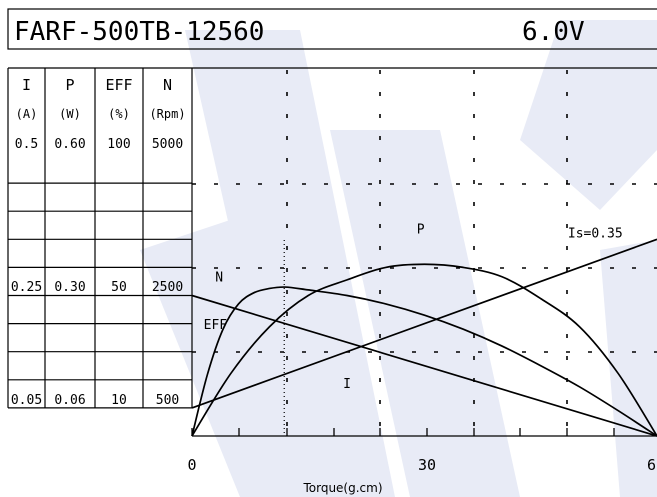 The width and height of the screenshot is (657, 497). Describe the element at coordinates (652, 465) in the screenshot. I see `x-tick-label: 60` at that location.